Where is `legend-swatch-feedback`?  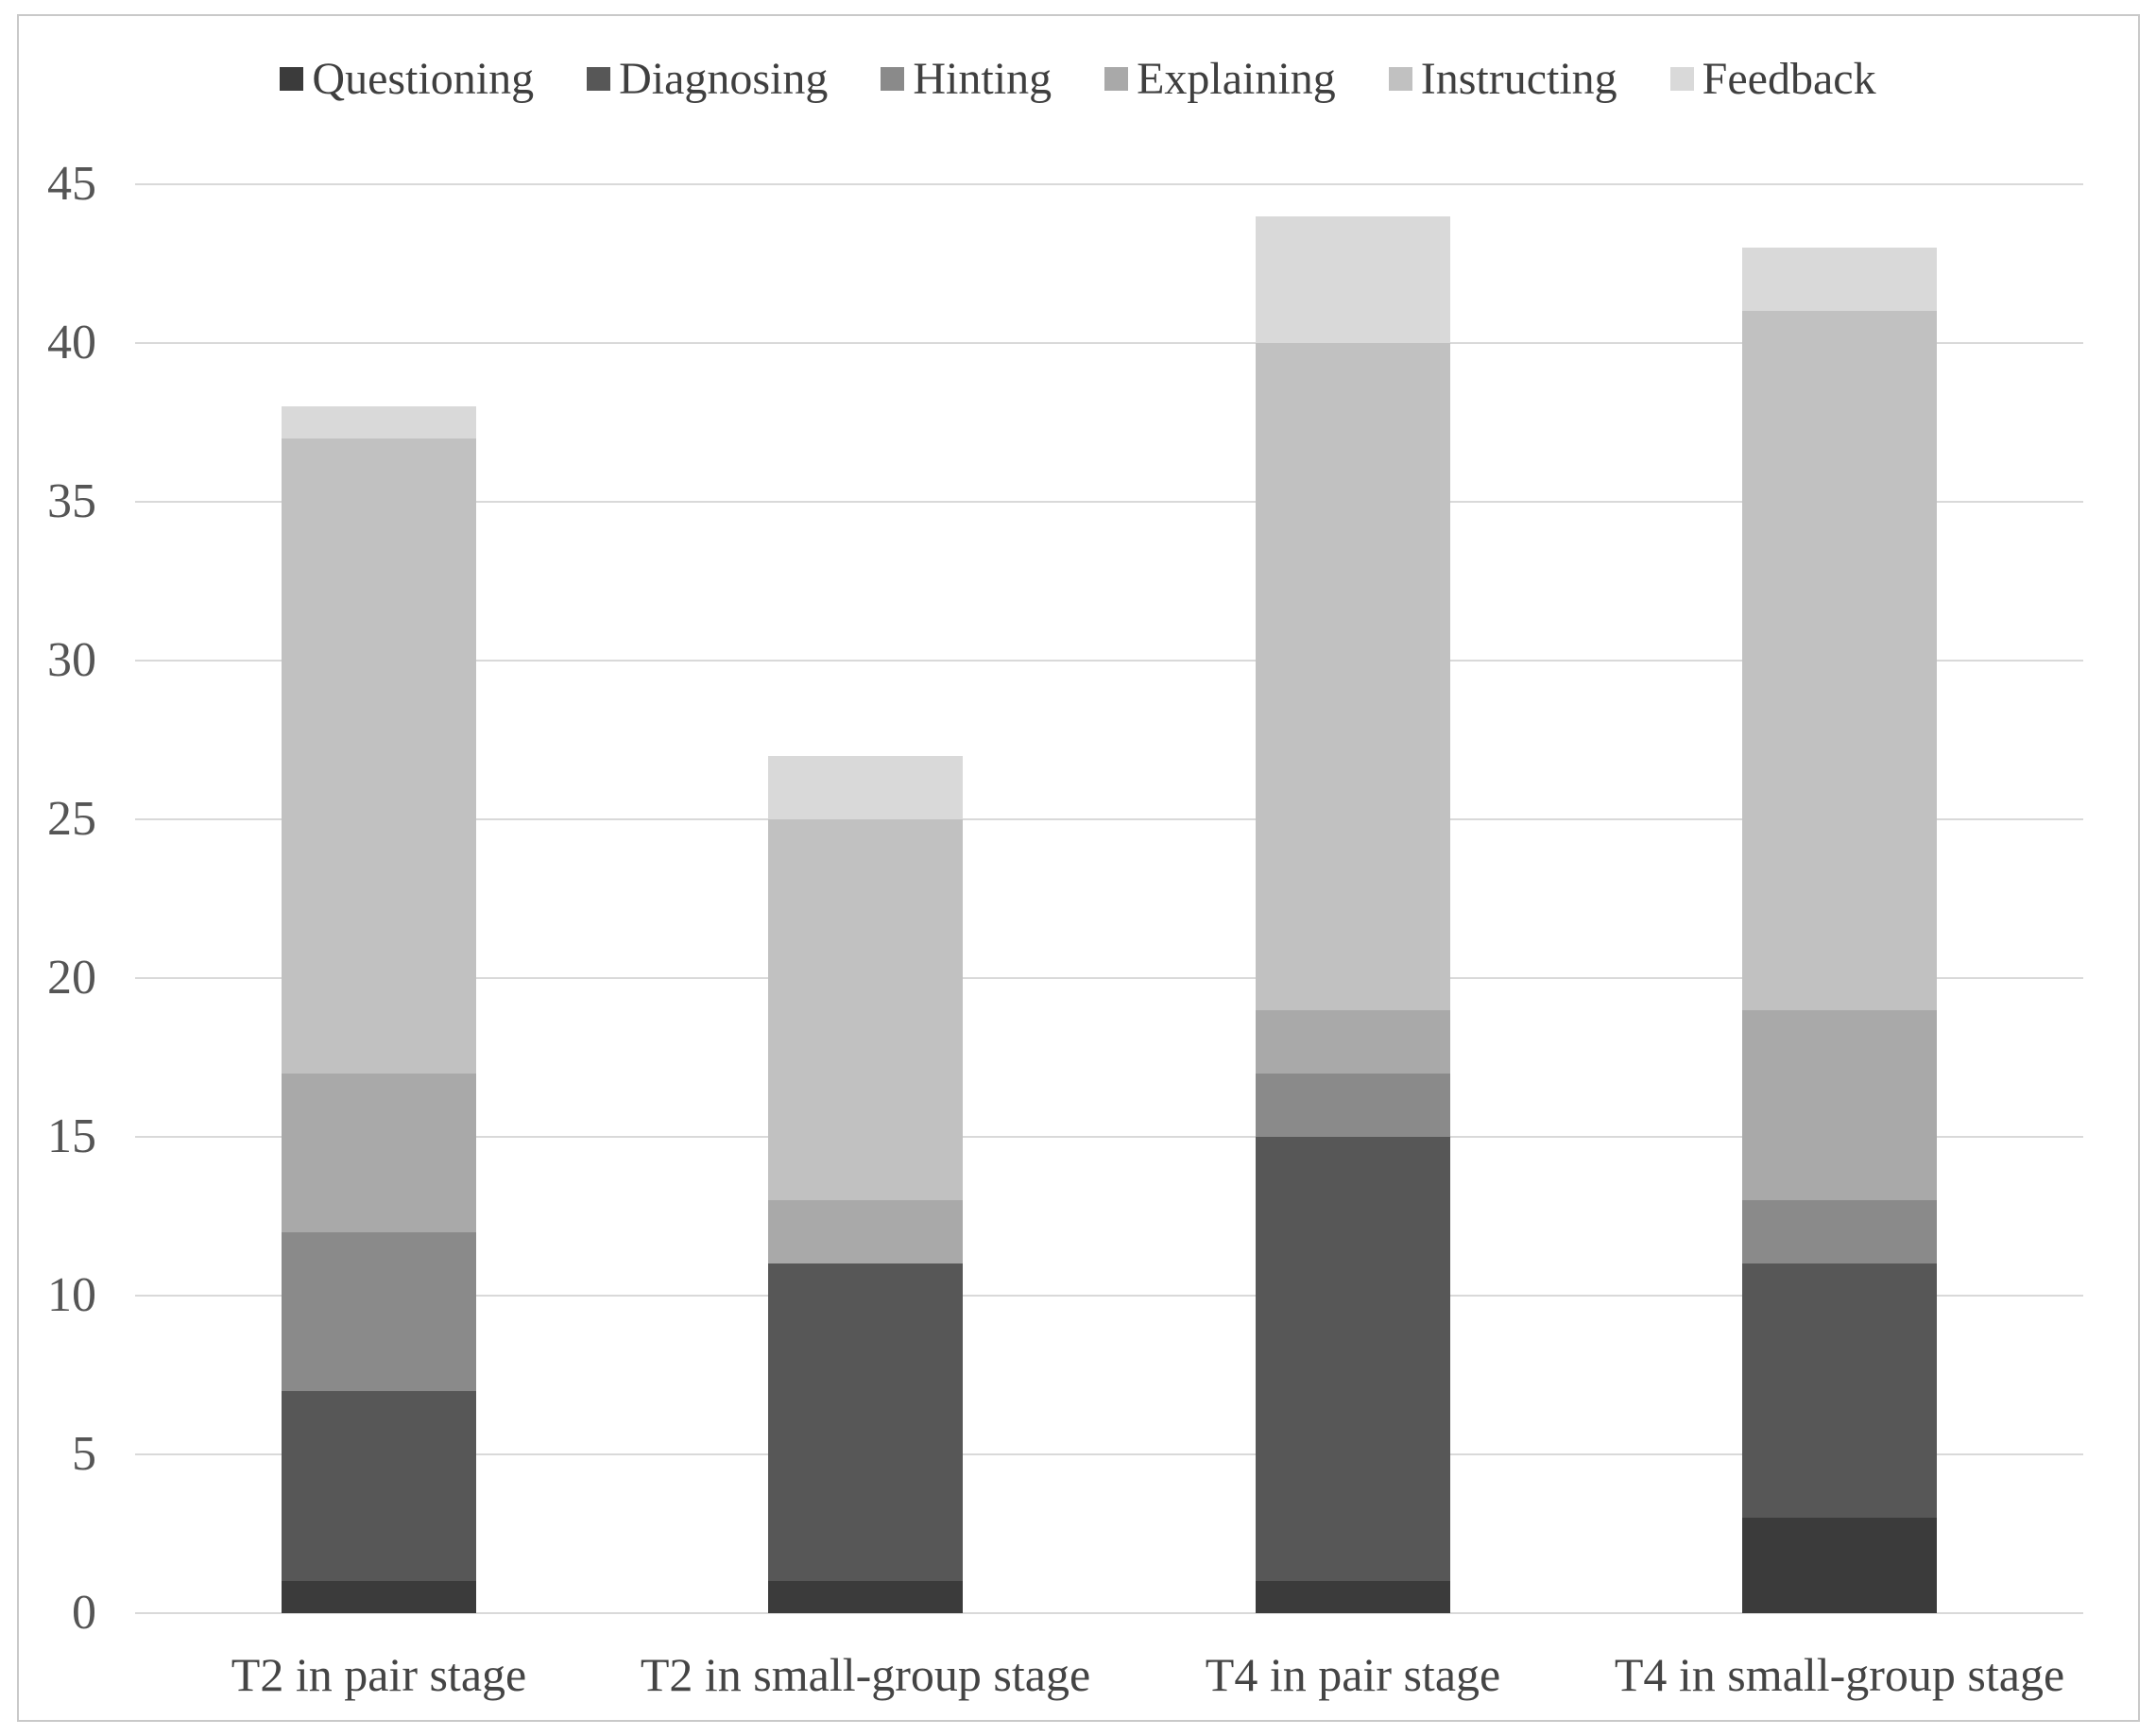 legend-swatch-feedback is located at coordinates (1681, 78).